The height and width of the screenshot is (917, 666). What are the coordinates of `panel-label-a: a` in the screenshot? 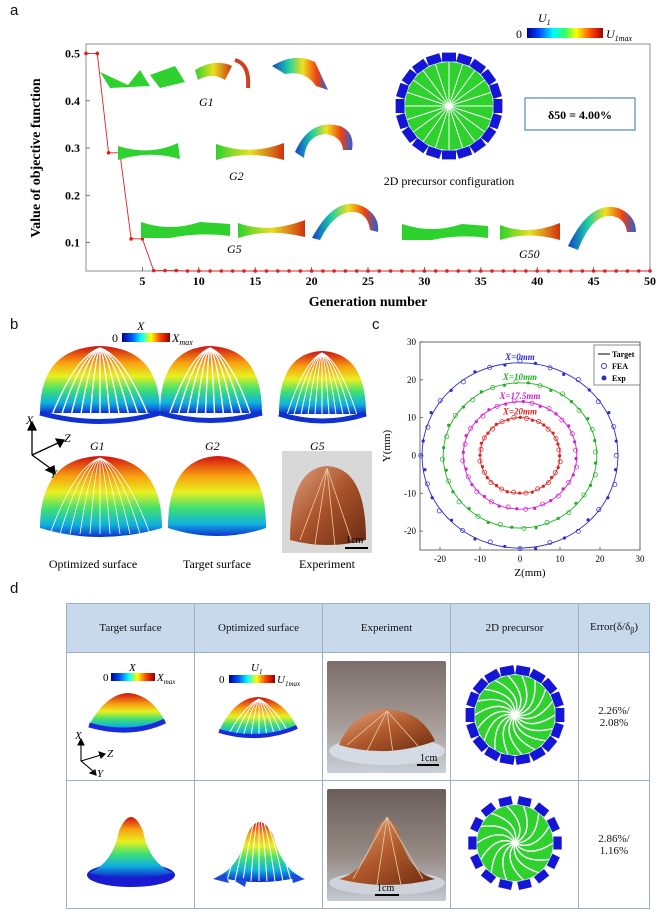 It's located at (14, 10).